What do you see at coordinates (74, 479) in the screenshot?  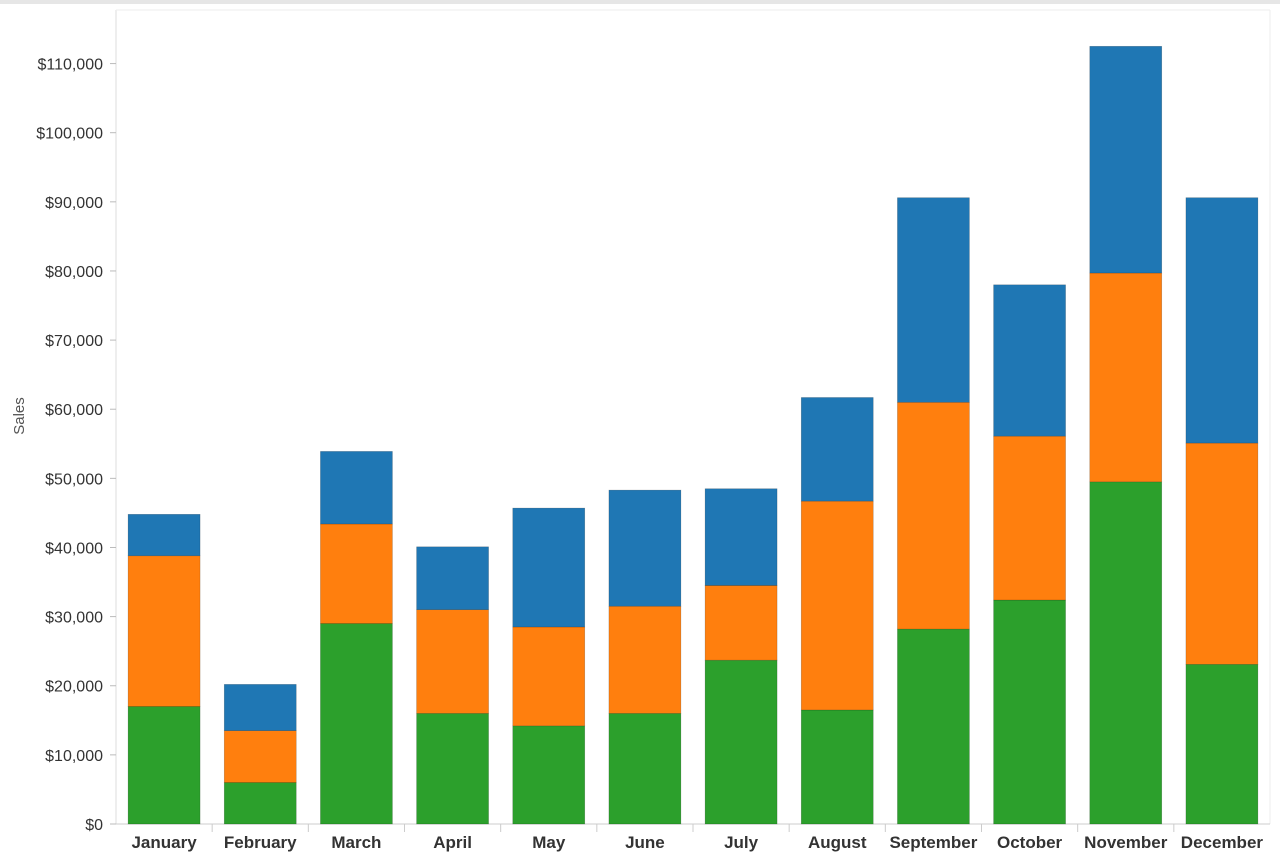 I see `y-tick-label: $50,000` at bounding box center [74, 479].